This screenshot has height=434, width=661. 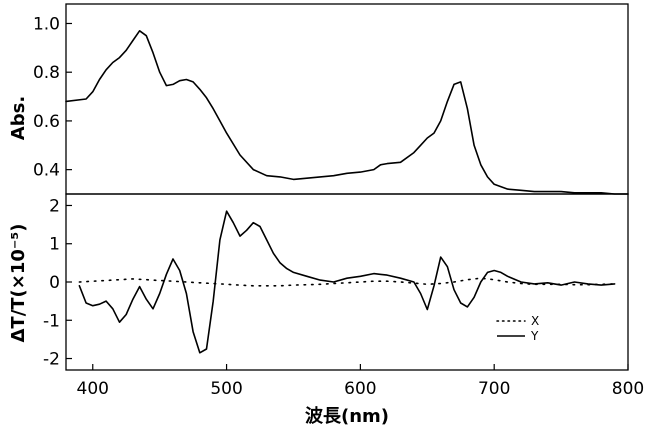 I want to click on absorbance-y-tick-label: 0.6, so click(x=46, y=122).